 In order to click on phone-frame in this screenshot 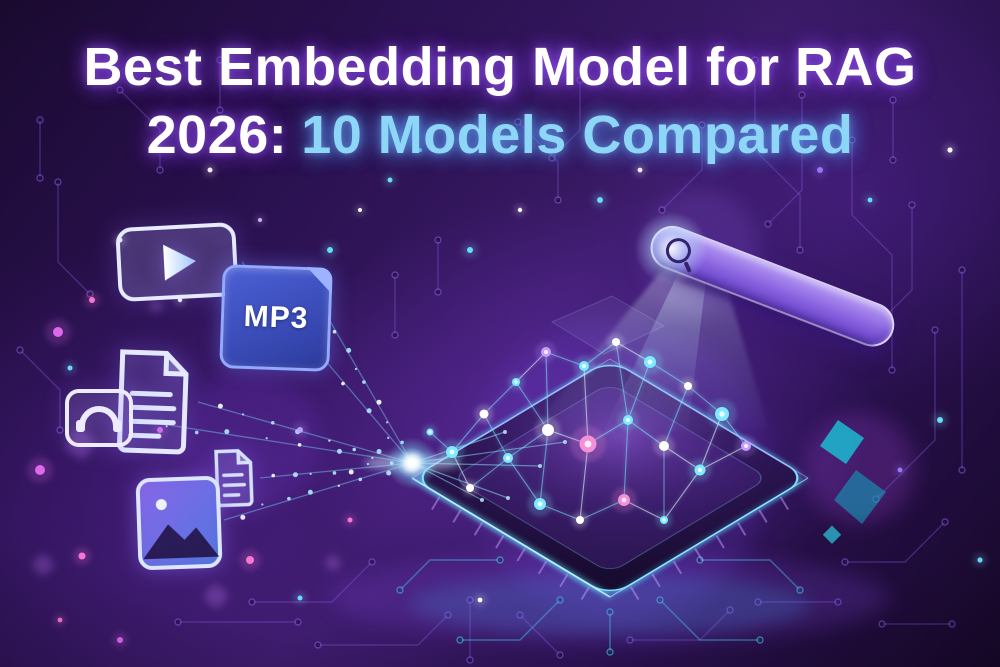, I will do `click(99, 418)`.